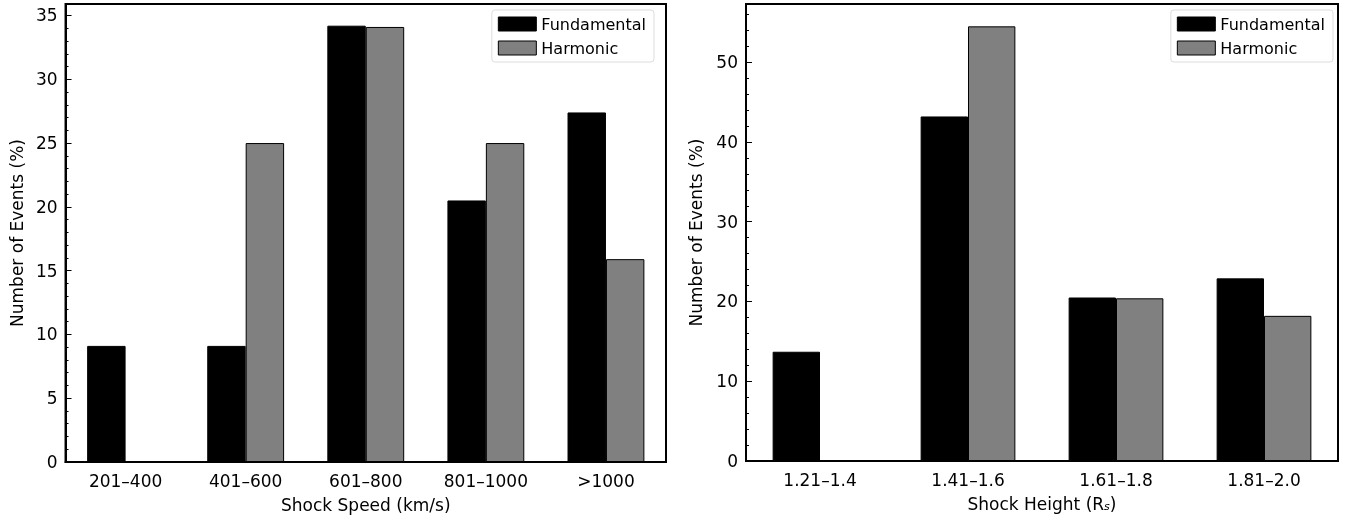  What do you see at coordinates (1042, 503) in the screenshot?
I see `x-axis-title: Shock Height (Rs)` at bounding box center [1042, 503].